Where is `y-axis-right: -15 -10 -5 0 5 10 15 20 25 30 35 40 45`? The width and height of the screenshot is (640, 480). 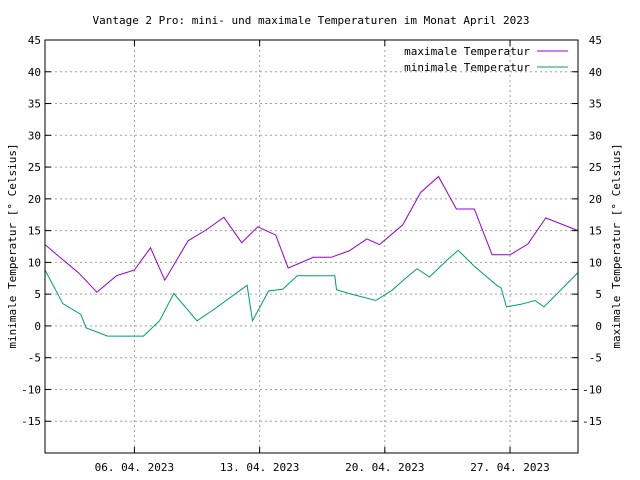
y-axis-right: -15 -10 -5 0 5 10 15 20 25 30 35 40 45 is located at coordinates (587, 231).